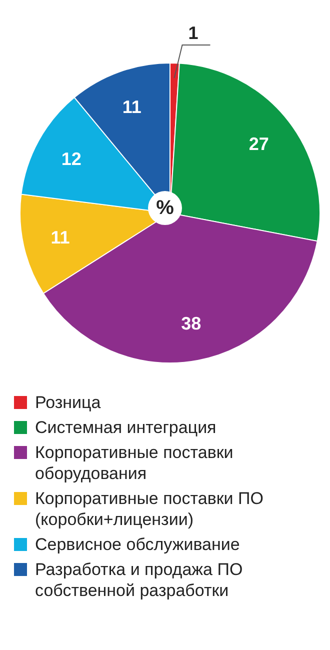  What do you see at coordinates (71, 158) in the screenshot?
I see `data-label: 12` at bounding box center [71, 158].